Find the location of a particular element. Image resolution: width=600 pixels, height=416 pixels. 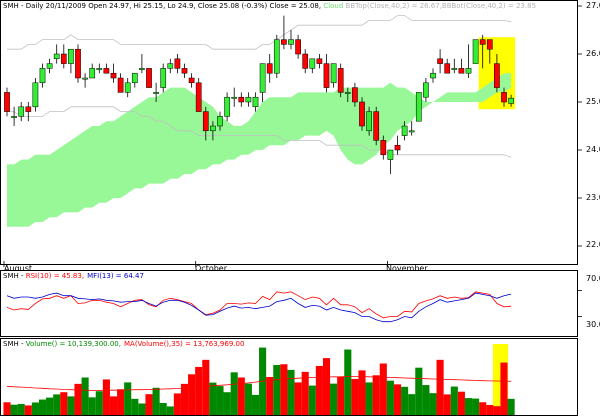

volume-ma-line is located at coordinates (259, 383).